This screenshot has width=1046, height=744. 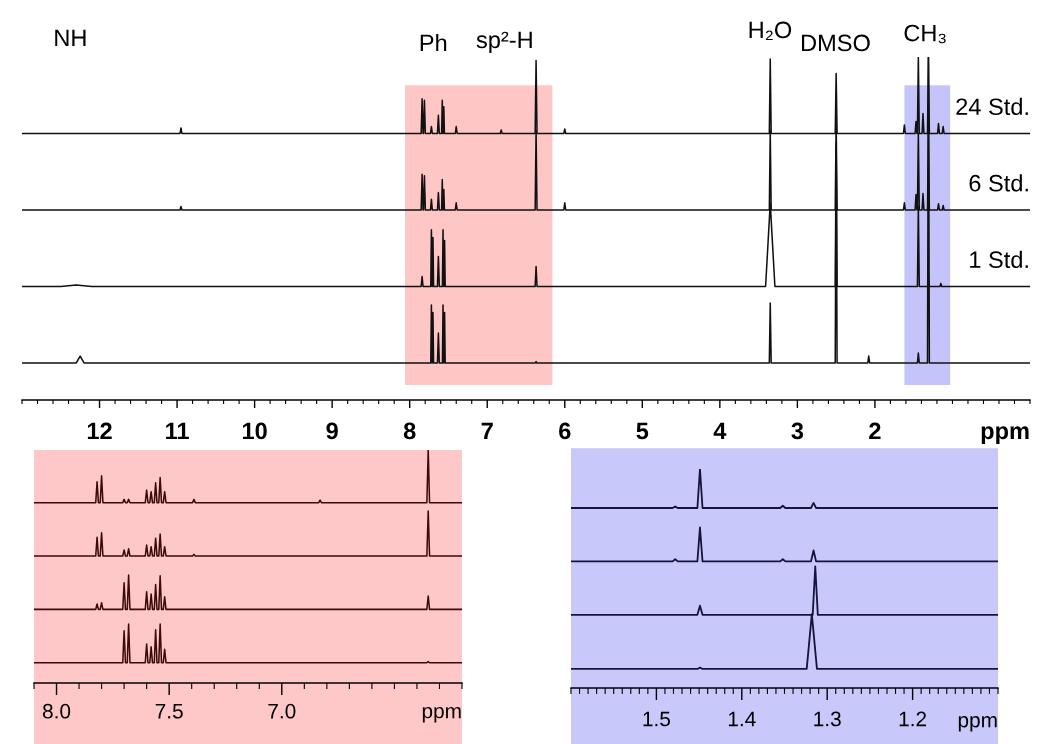 What do you see at coordinates (642, 431) in the screenshot?
I see `x-tick-label: 5` at bounding box center [642, 431].